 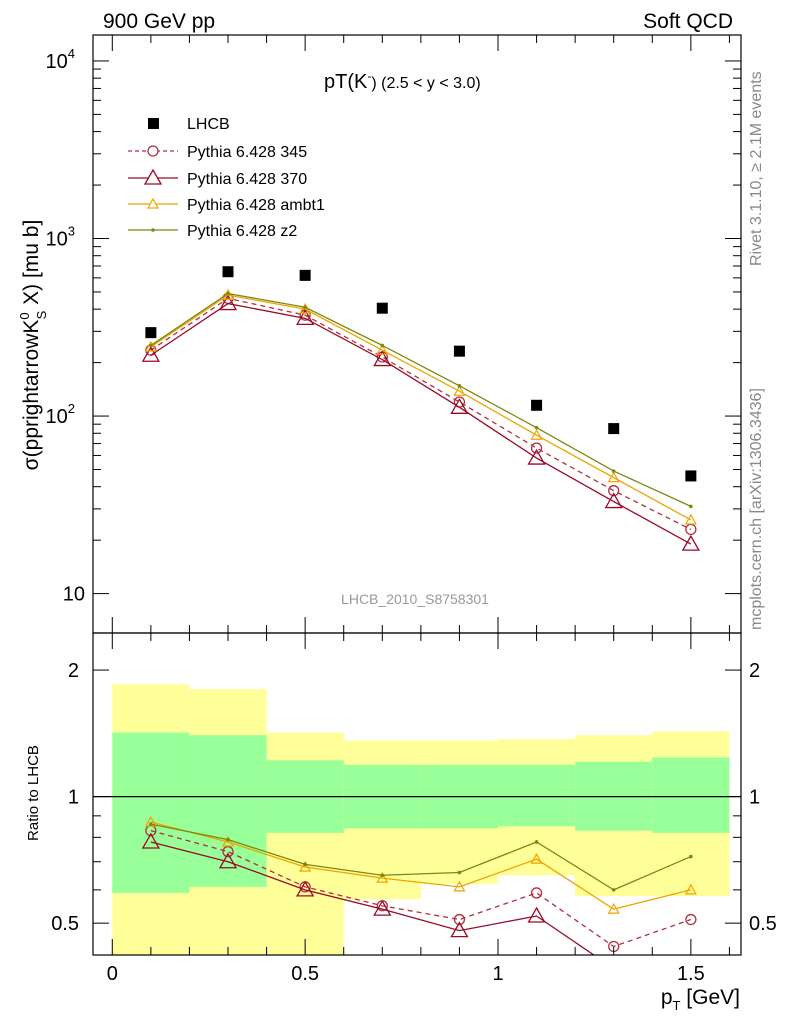 I want to click on ratio-ylabel: Ratio to LHCB, so click(x=33, y=793).